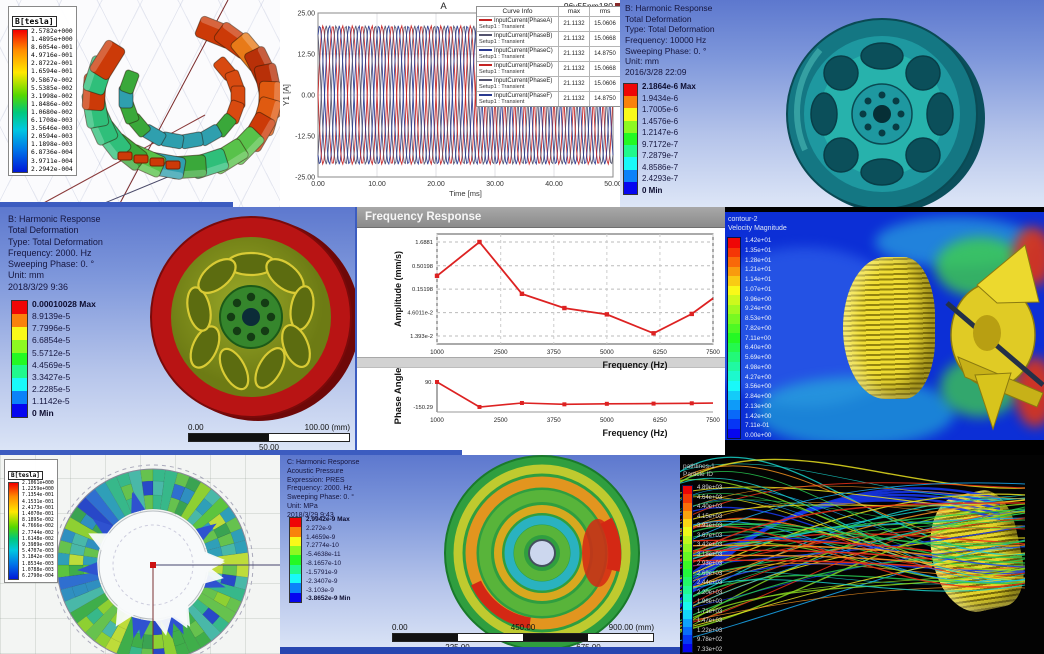 The image size is (1044, 654). Describe the element at coordinates (322, 546) in the screenshot. I see `legend-value: 7.2774e-10` at that location.